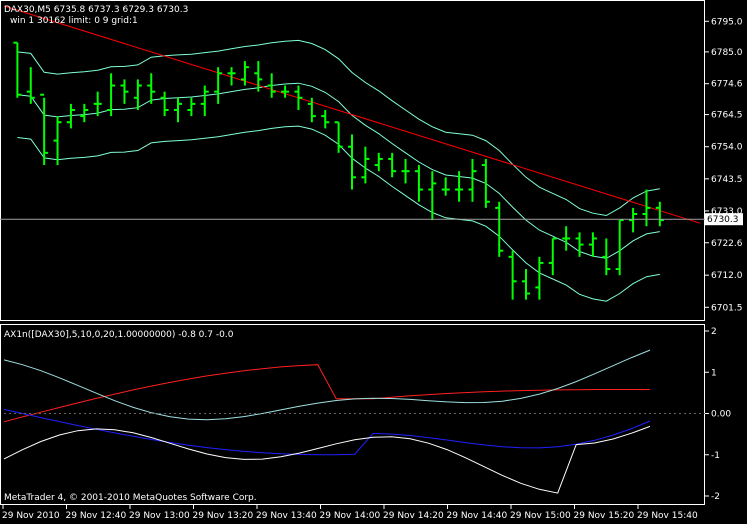 This screenshot has width=747, height=524. Describe the element at coordinates (350, 516) in the screenshot. I see `time-tick-label: 29 Nov 14:00` at that location.